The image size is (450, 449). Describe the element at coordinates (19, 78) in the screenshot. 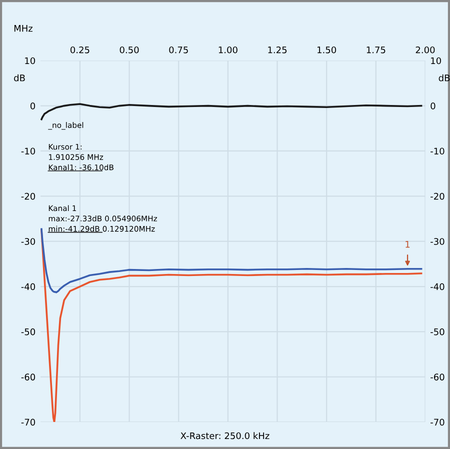

I see `y-axis-title: dB` at that location.